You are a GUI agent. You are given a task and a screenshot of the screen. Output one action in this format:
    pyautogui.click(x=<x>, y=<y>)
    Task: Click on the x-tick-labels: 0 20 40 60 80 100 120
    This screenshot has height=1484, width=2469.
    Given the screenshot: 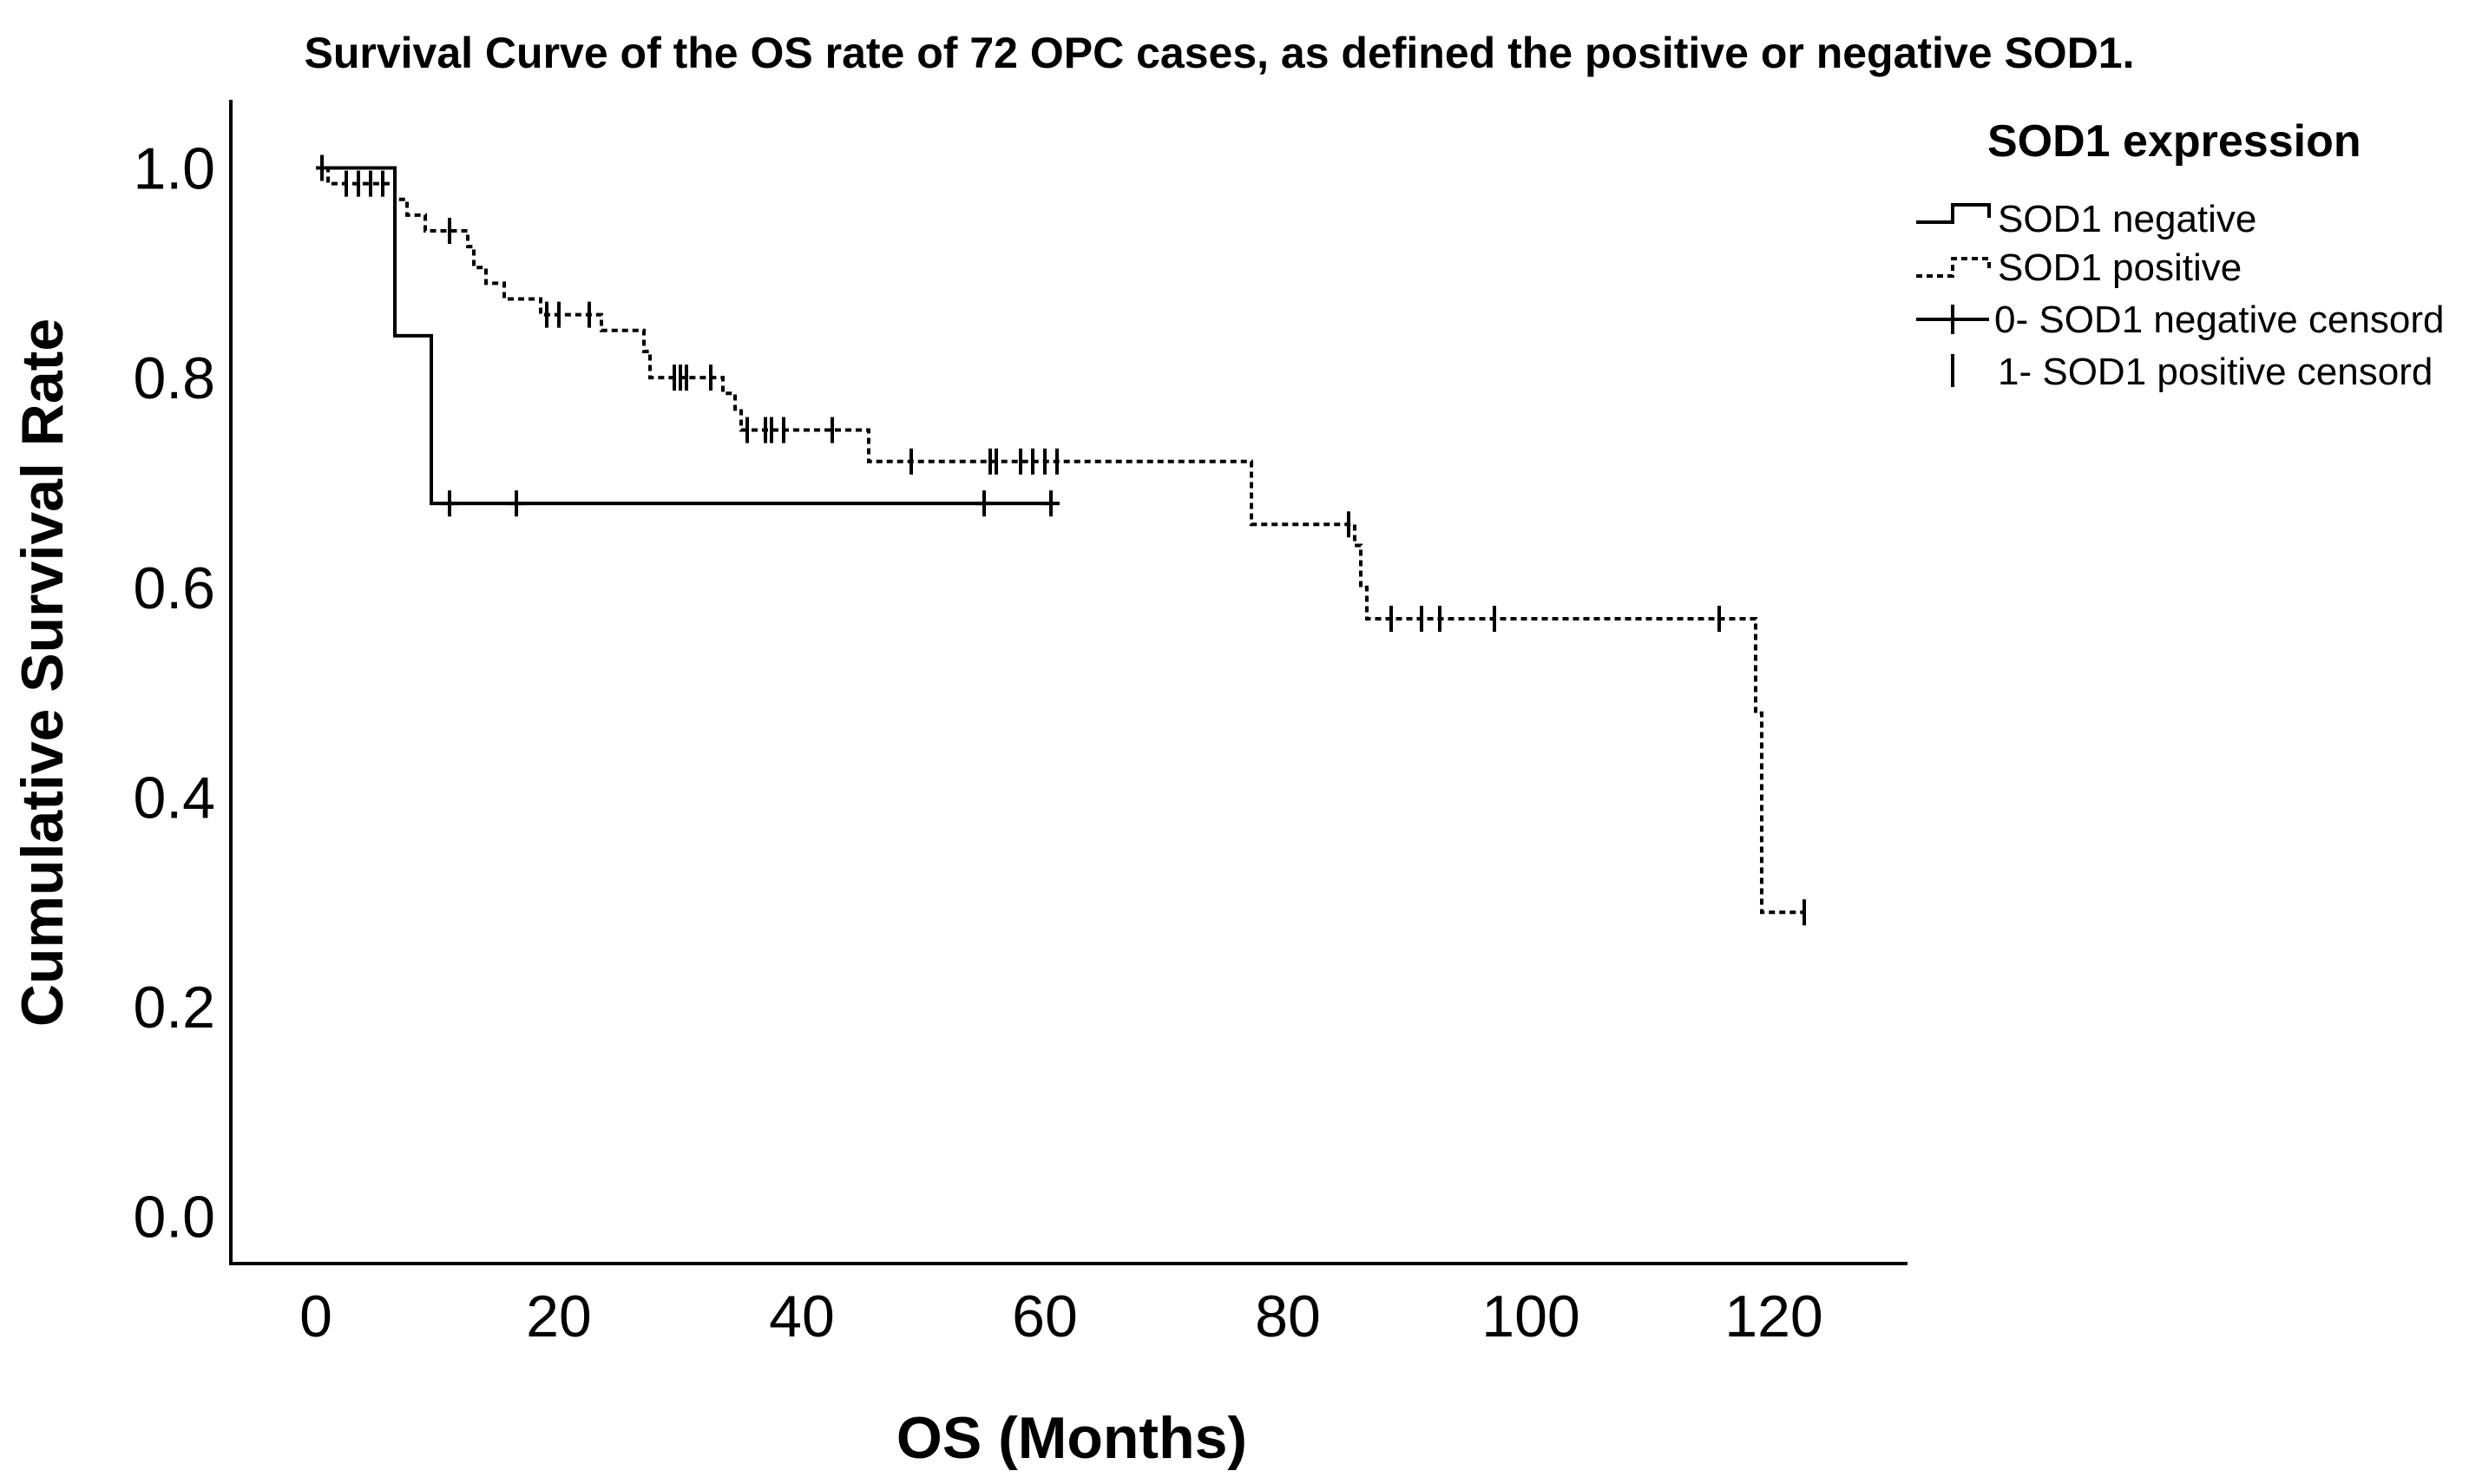 What is the action you would take?
    pyautogui.click(x=1061, y=1316)
    